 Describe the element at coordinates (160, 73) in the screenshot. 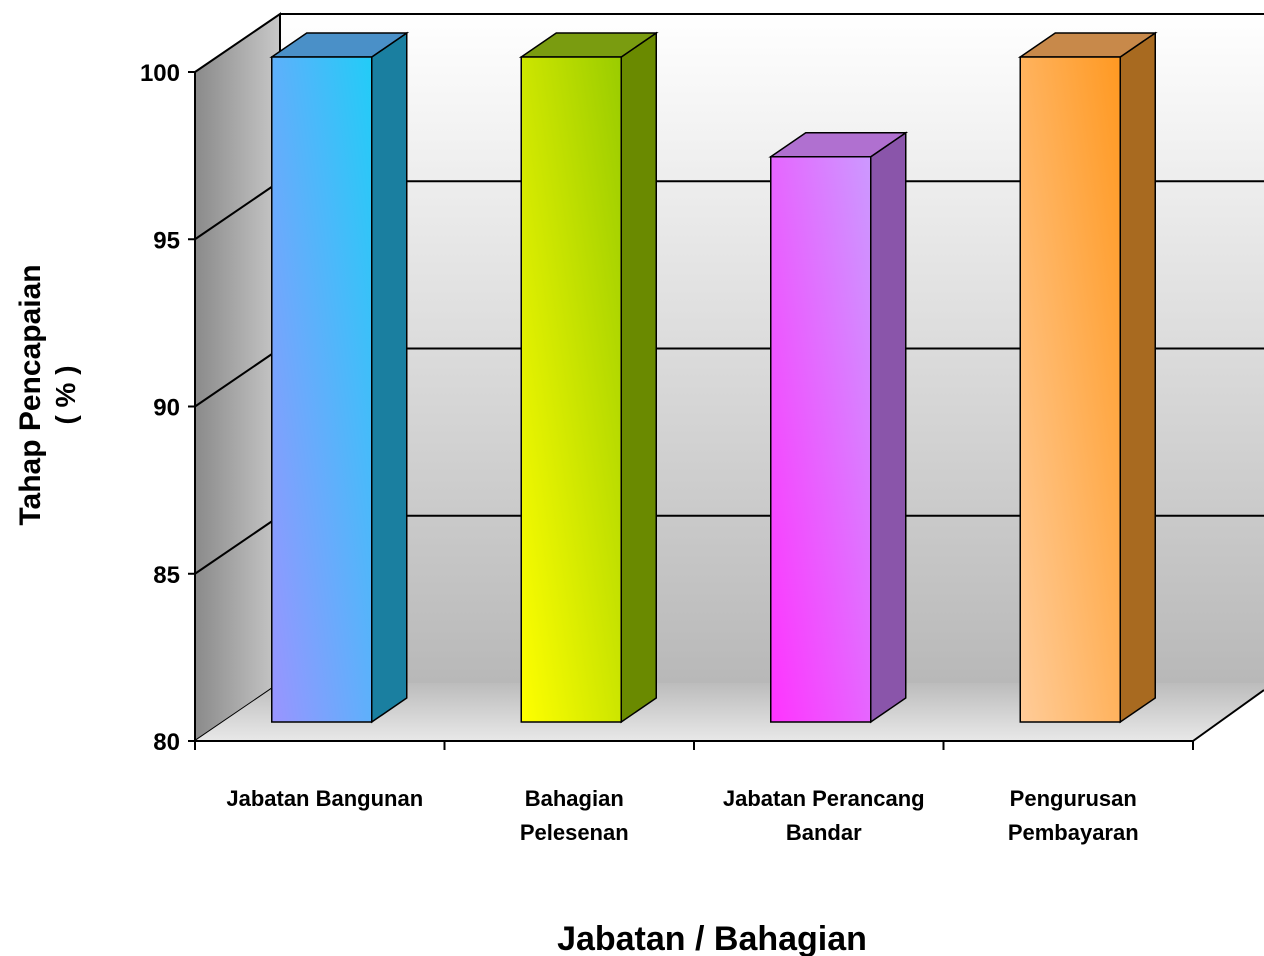

I see `y-tick-label: 100` at that location.